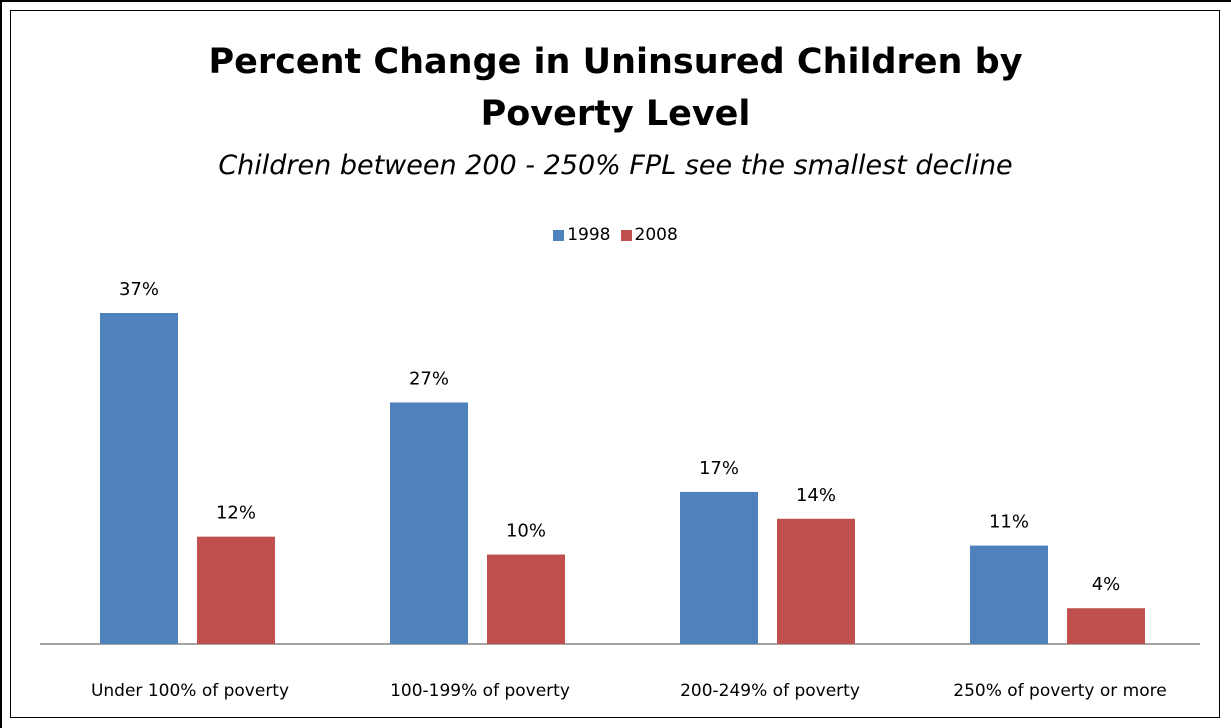 The height and width of the screenshot is (728, 1231). Describe the element at coordinates (656, 235) in the screenshot. I see `legend-label-2008: 2008` at that location.